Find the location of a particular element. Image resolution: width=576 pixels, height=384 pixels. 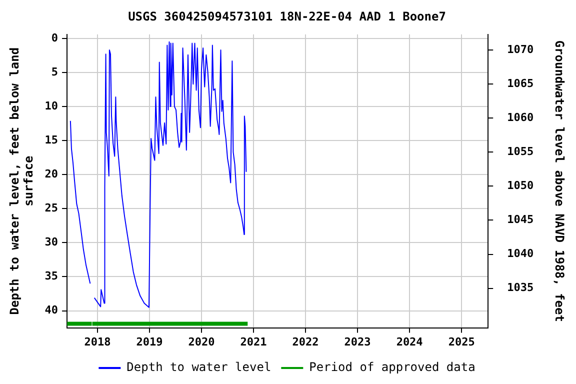

y2-axis-title: Groundwater level above NAVD 1988, feet is located at coordinates (559, 181).